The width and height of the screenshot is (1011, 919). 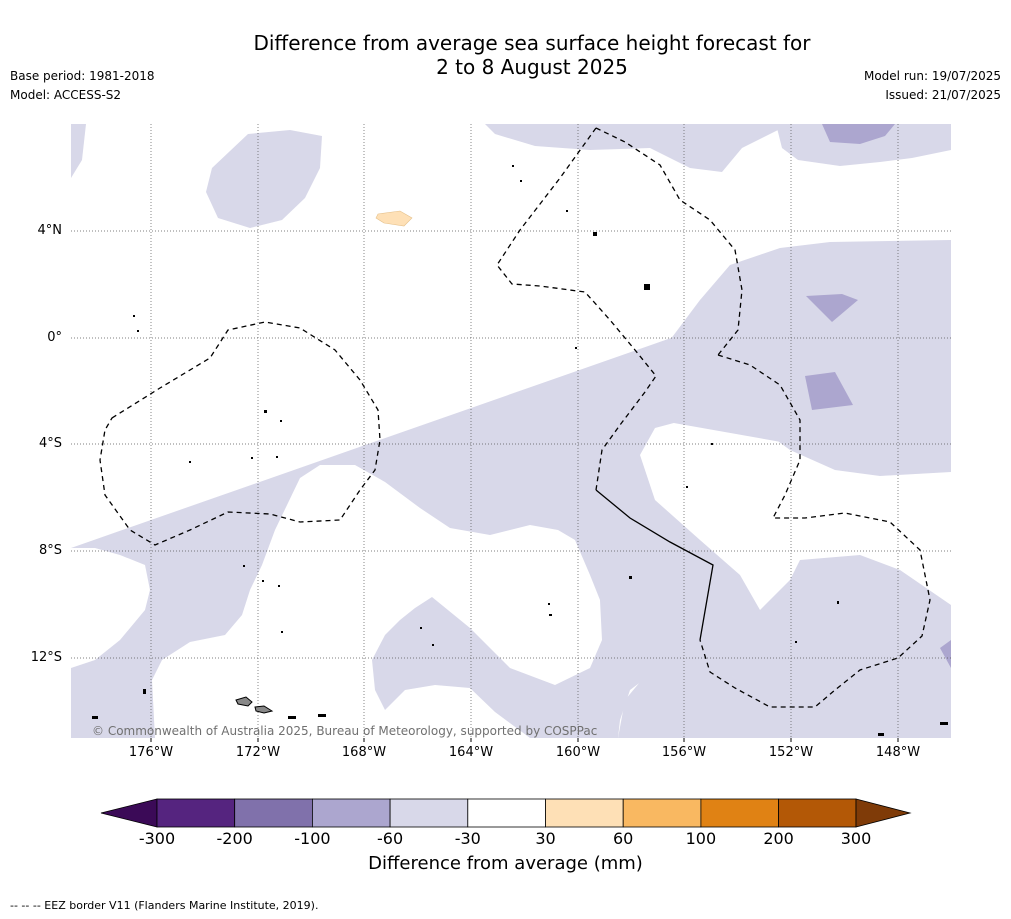 I want to click on anomaly-region-positive, so click(x=394, y=218).